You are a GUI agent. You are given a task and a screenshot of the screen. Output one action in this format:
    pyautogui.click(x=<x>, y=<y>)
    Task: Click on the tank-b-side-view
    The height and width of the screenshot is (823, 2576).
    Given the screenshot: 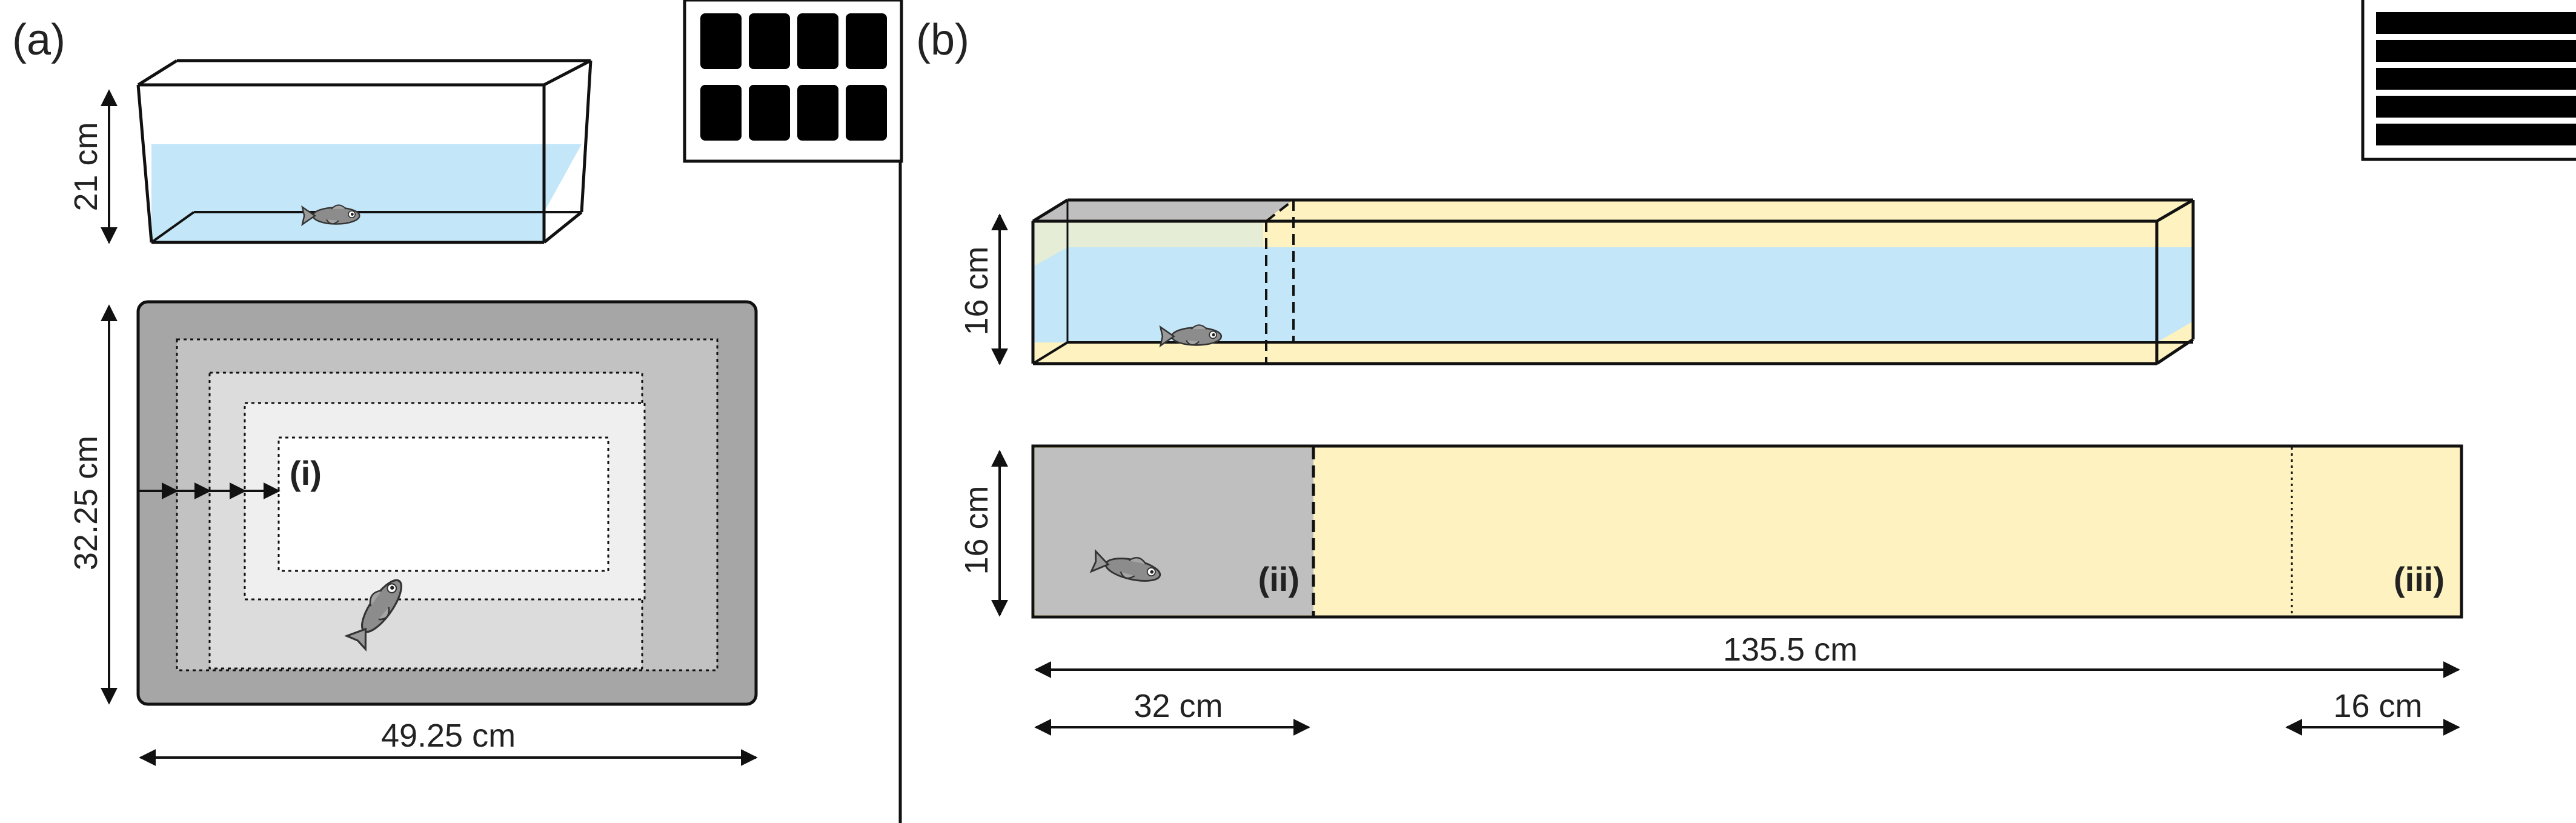 What is the action you would take?
    pyautogui.click(x=1613, y=281)
    